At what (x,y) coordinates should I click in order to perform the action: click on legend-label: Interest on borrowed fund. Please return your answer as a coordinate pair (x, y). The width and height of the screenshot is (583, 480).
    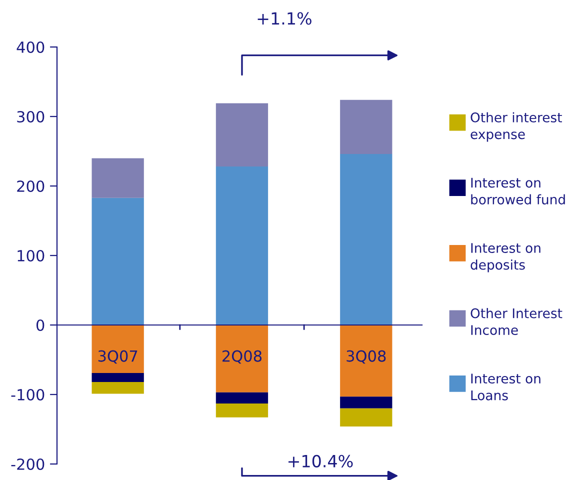
    Looking at the image, I should click on (518, 191).